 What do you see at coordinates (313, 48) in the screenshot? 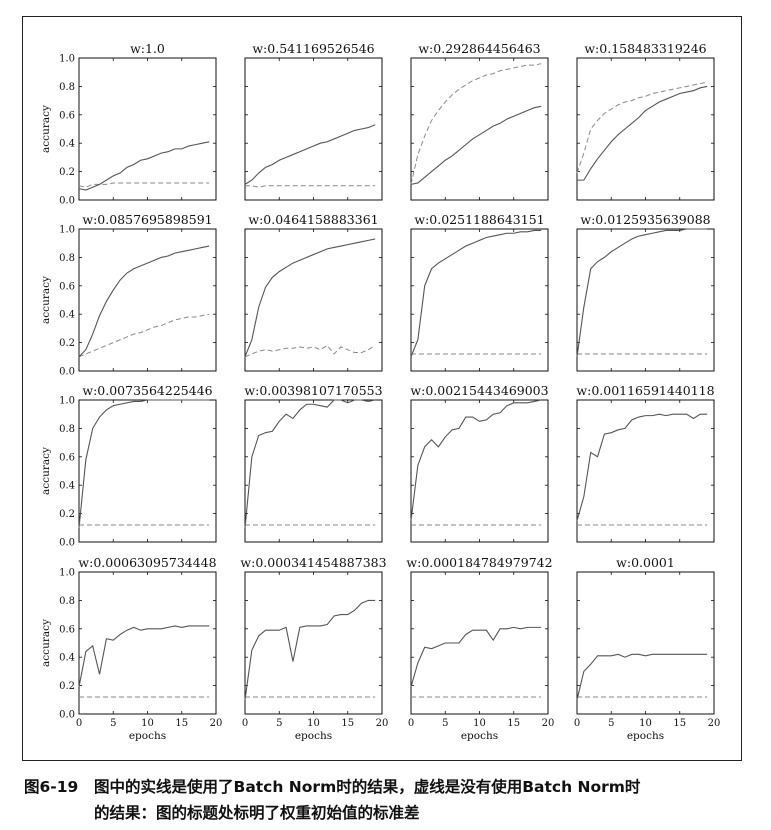
I see `panel-title: w:0.541169526546` at bounding box center [313, 48].